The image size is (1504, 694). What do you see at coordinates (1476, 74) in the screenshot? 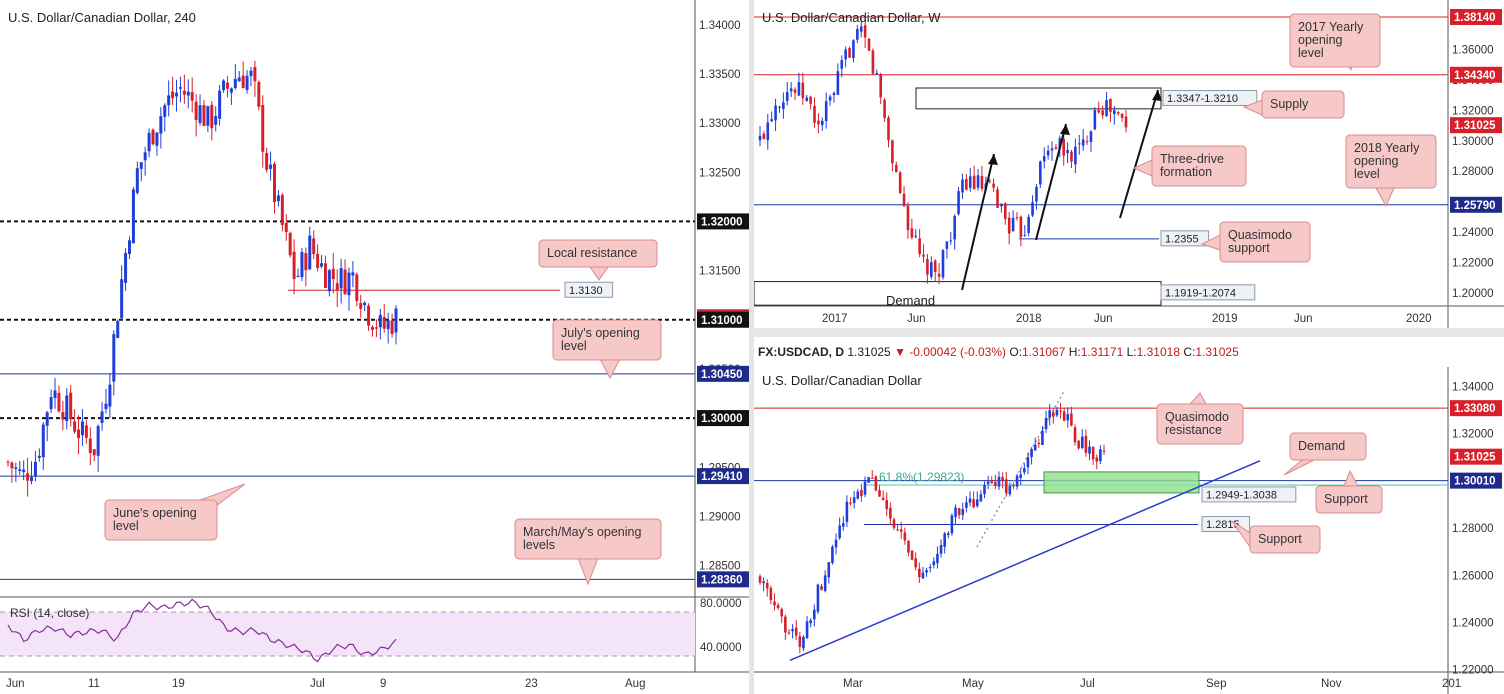
I see `weekly-price-marker-bg` at bounding box center [1476, 74].